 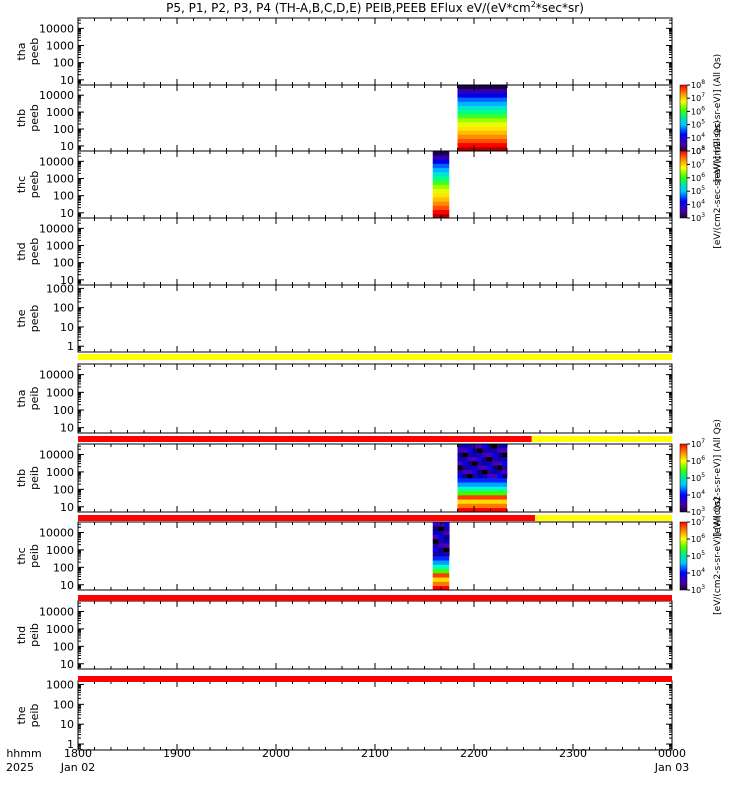 What do you see at coordinates (698, 460) in the screenshot?
I see `colorbar-tick-label: 10⁶` at bounding box center [698, 460].